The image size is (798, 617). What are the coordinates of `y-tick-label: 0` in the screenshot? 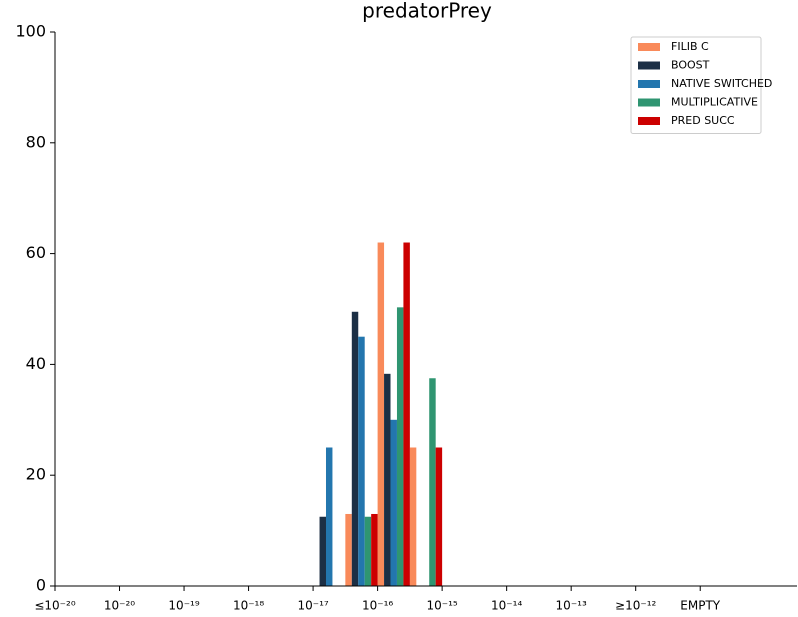 It's located at (41, 585).